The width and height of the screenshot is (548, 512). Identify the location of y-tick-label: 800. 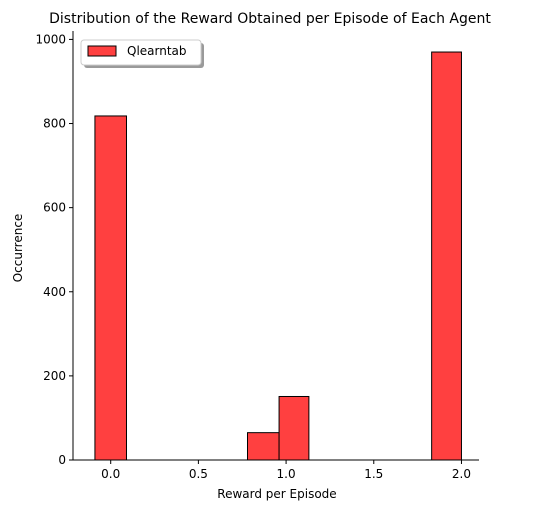
(54, 124).